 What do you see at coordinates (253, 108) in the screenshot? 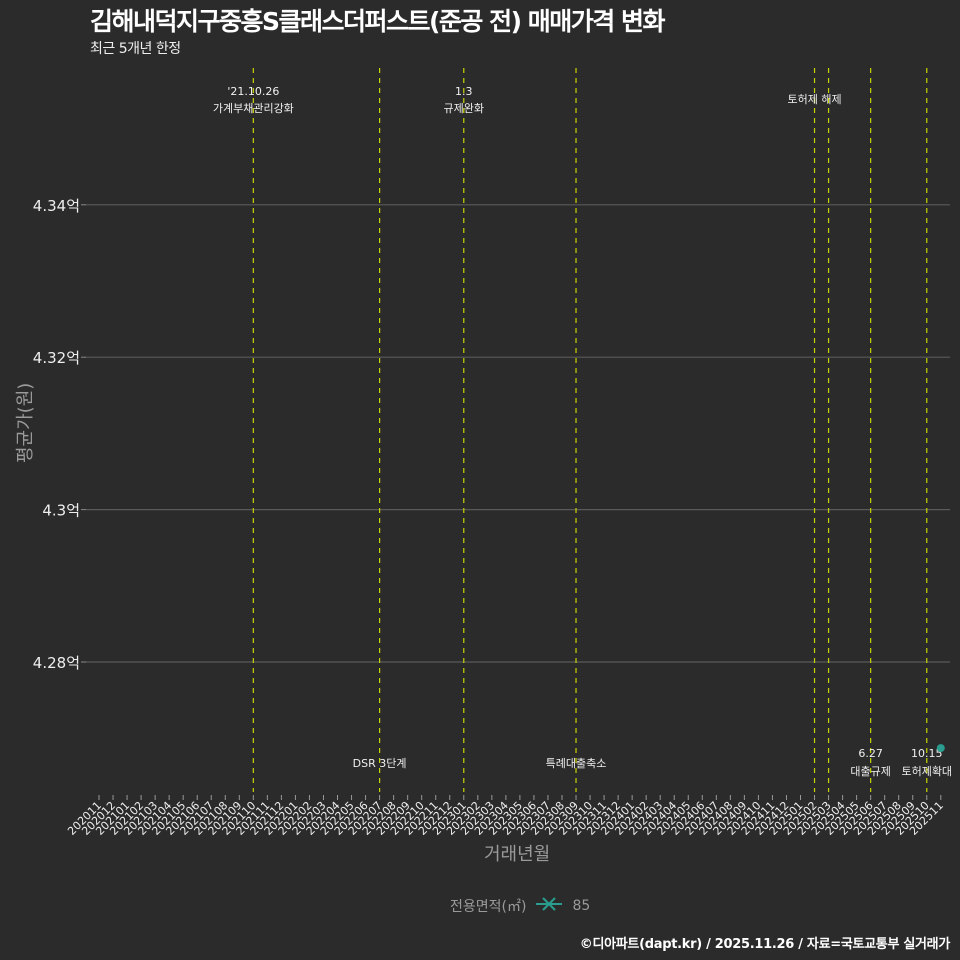
I see `event-annotation: 가계부채관리강화` at bounding box center [253, 108].